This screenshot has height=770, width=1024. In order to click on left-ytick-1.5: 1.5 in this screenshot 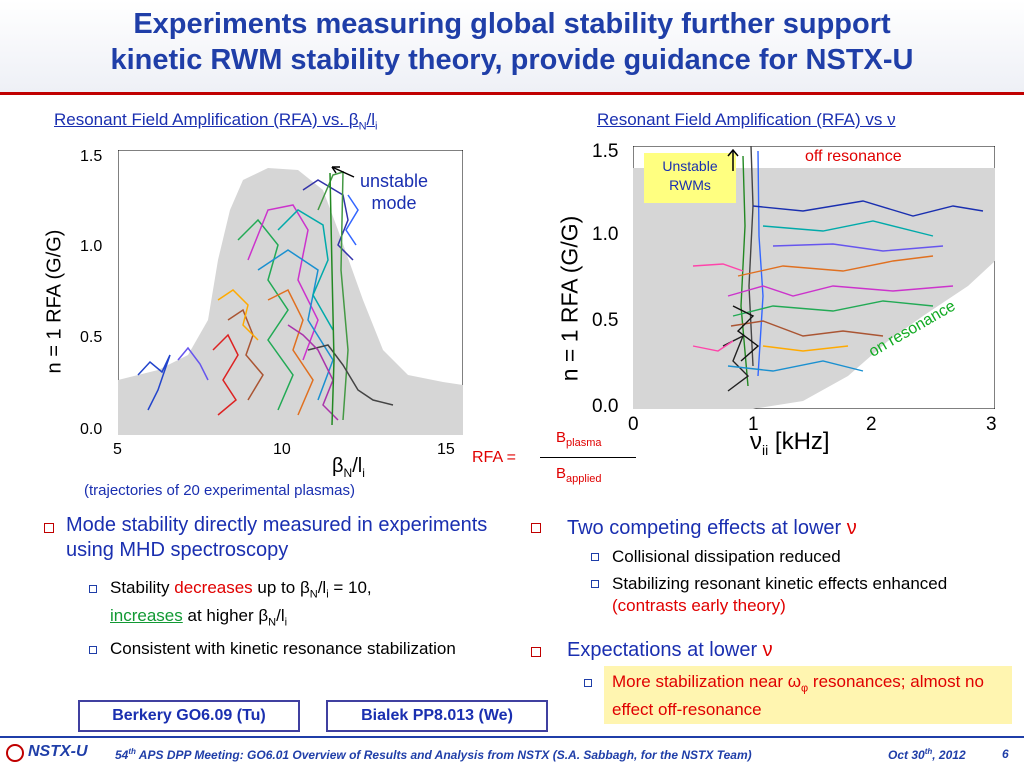, I will do `click(91, 156)`.